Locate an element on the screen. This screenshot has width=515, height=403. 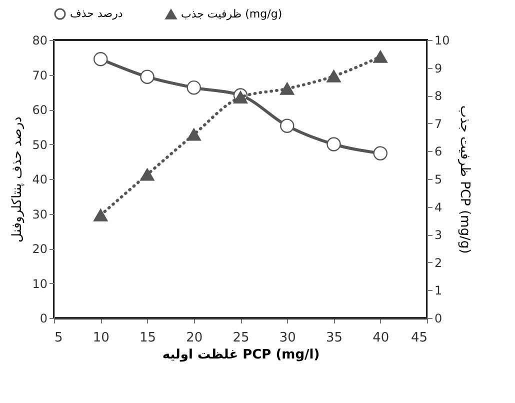
y2-tick-label: 6 is located at coordinates (438, 151).